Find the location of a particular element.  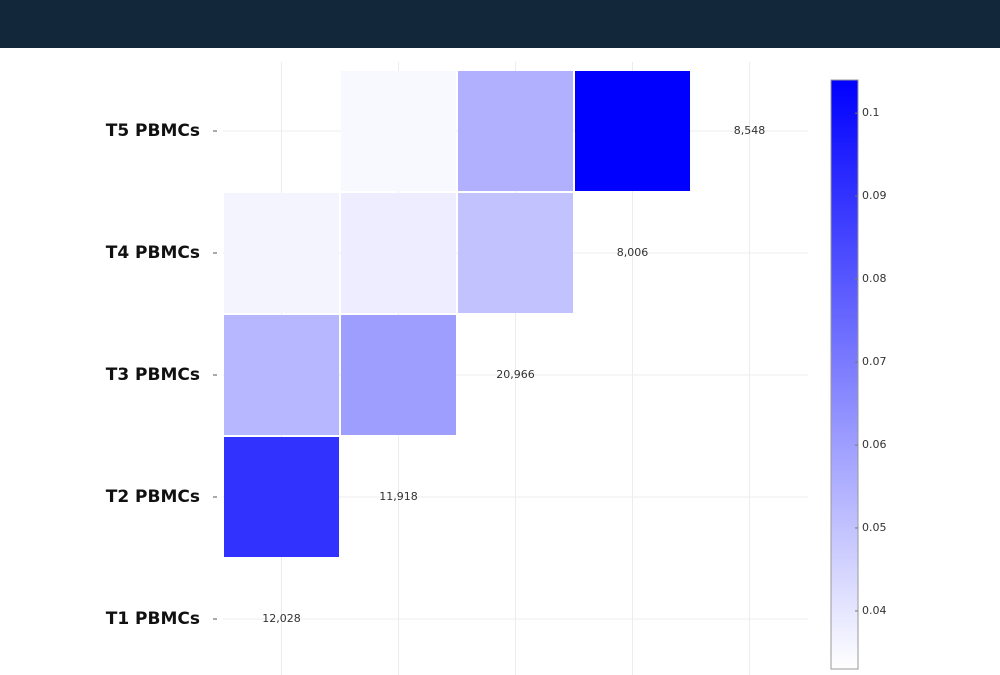

header-bar is located at coordinates (500, 24).